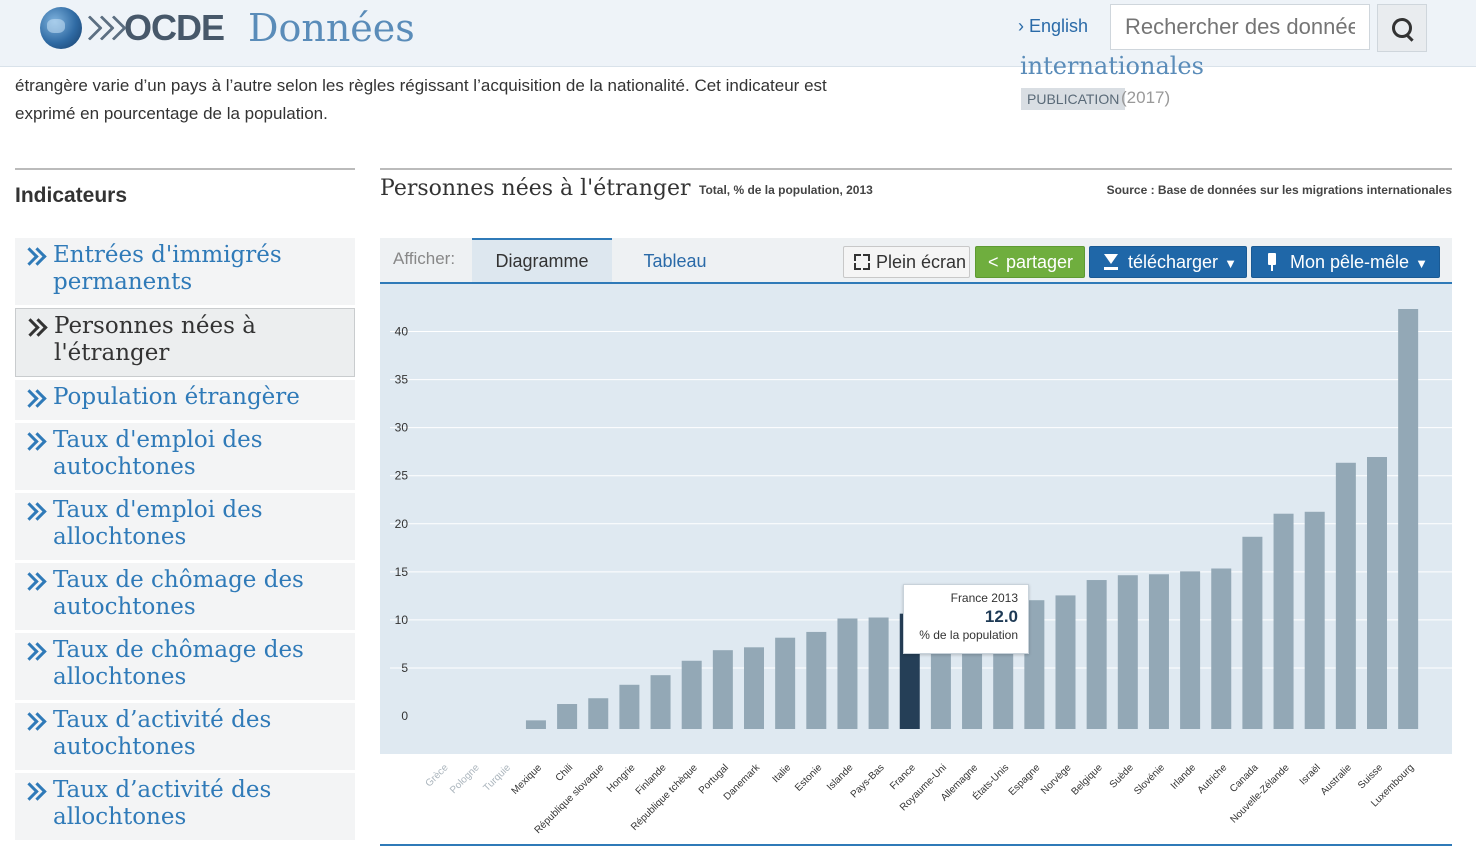 This screenshot has height=852, width=1476. What do you see at coordinates (816, 680) in the screenshot?
I see `bar-estonie` at bounding box center [816, 680].